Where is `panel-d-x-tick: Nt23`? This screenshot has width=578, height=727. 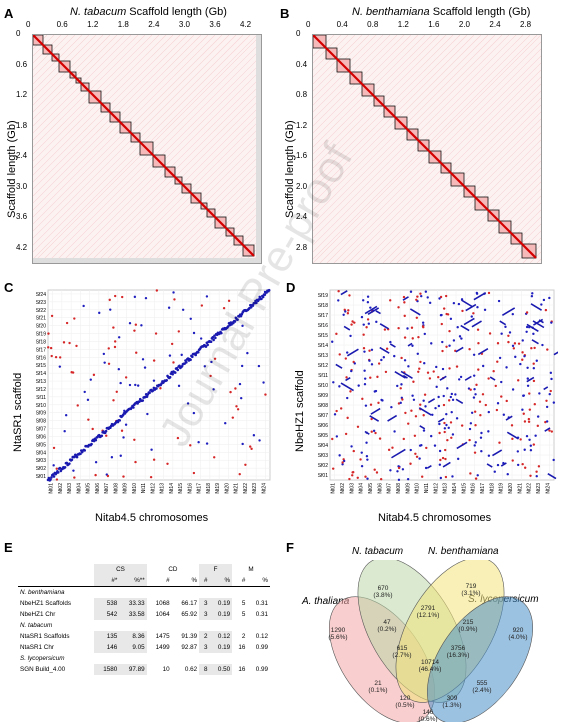 panel-d-x-tick: Nt23 is located at coordinates (539, 488).